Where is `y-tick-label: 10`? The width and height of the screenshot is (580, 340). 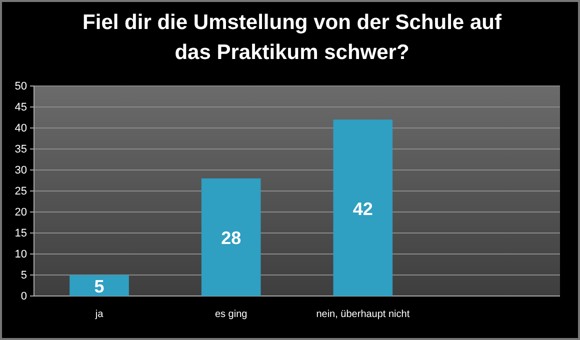 y-tick-label: 10 is located at coordinates (20, 254).